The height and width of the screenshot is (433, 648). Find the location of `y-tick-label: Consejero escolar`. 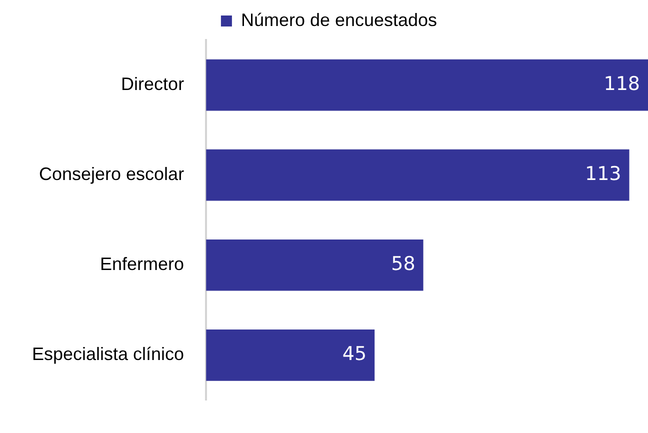

y-tick-label: Consejero escolar is located at coordinates (111, 174).